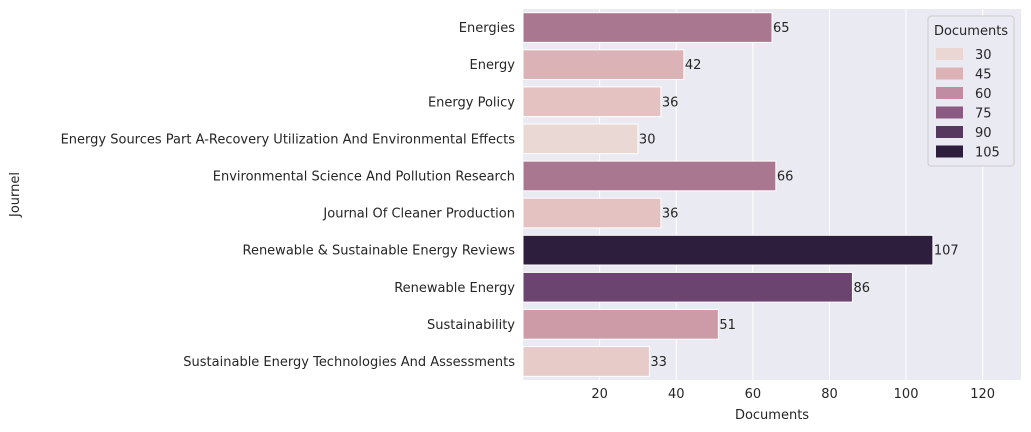  What do you see at coordinates (492, 65) in the screenshot?
I see `y-tick-label: Energy` at bounding box center [492, 65].